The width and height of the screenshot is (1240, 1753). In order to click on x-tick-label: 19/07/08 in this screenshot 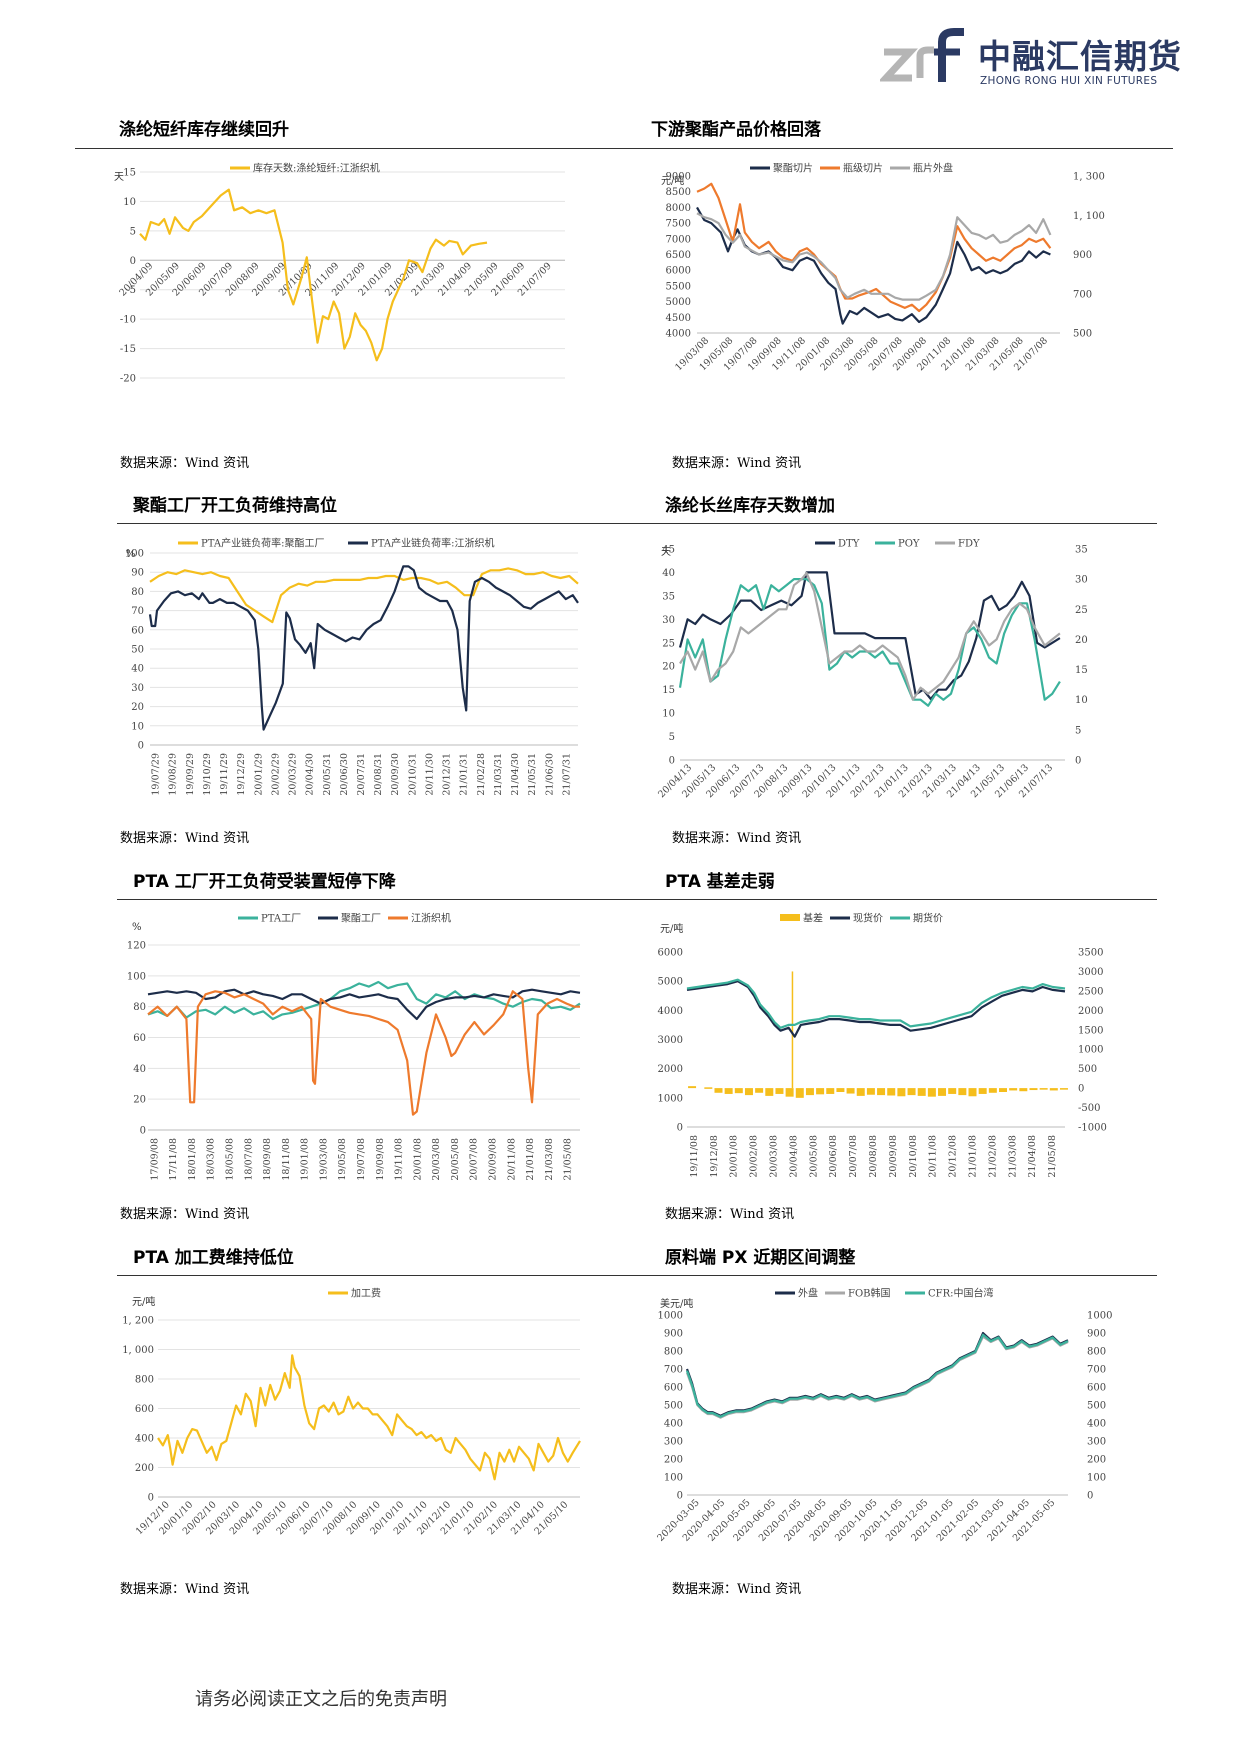, I will do `click(361, 1159)`.